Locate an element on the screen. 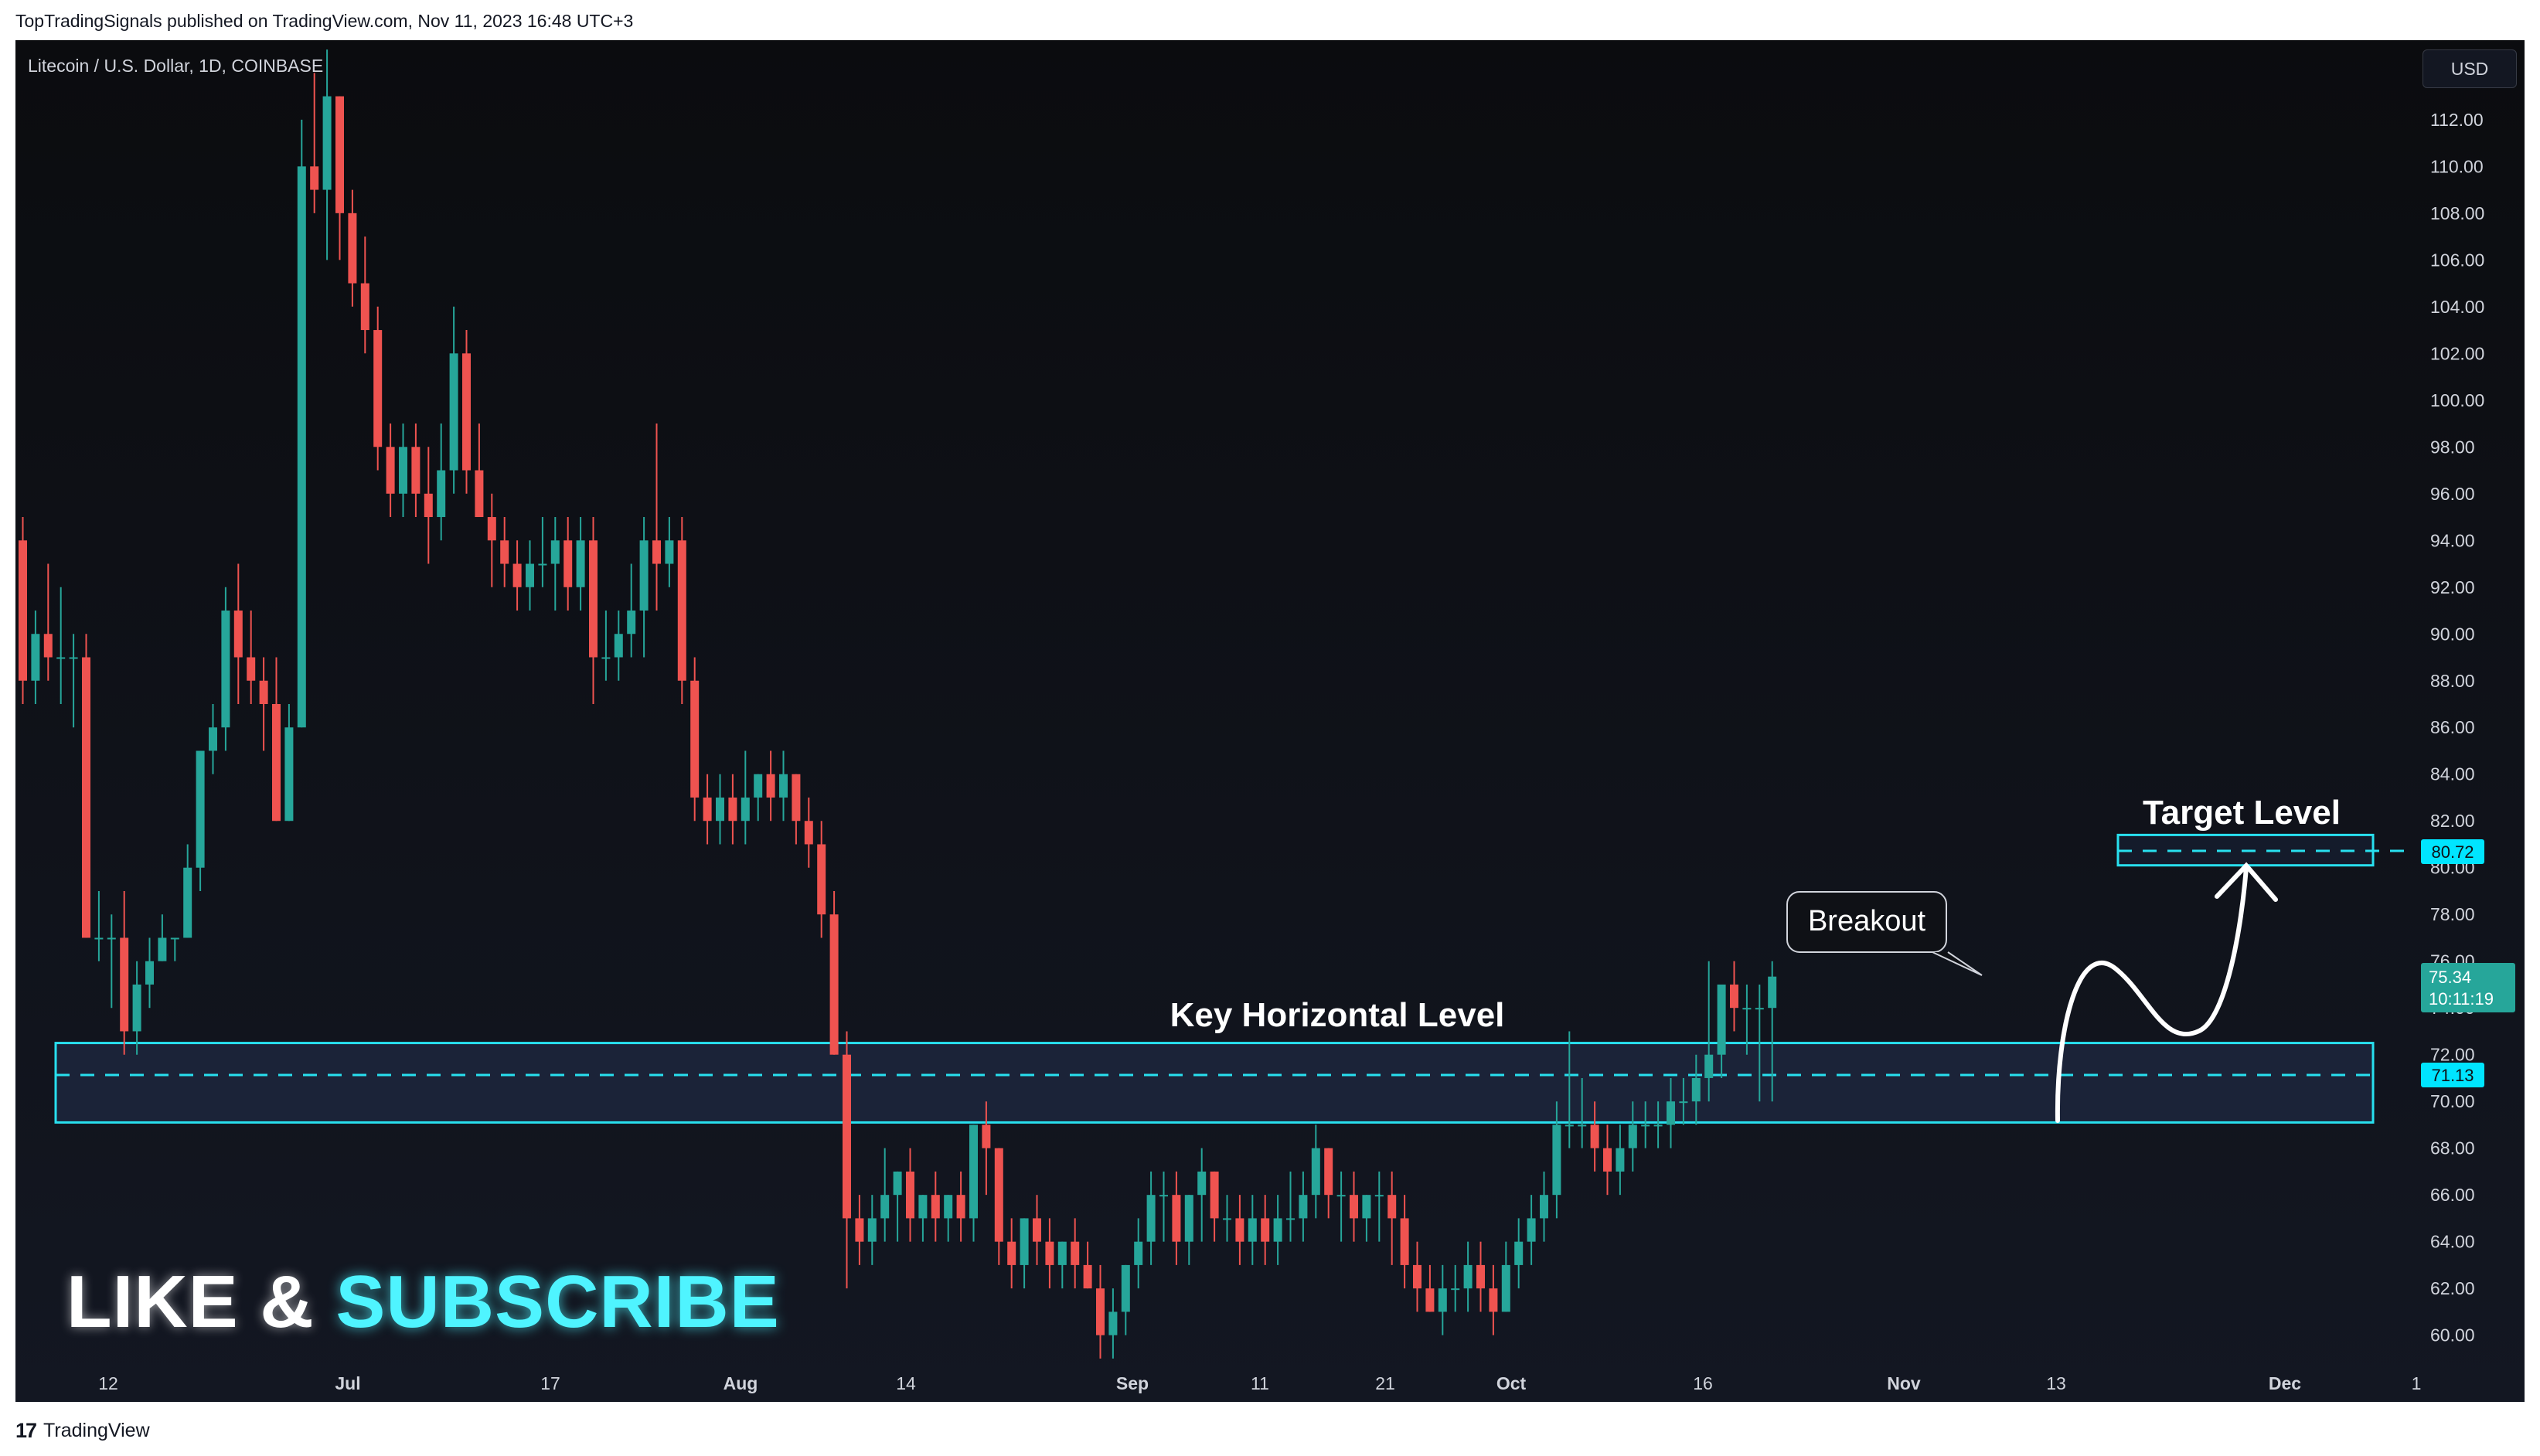 Image resolution: width=2540 pixels, height=1456 pixels. breakout-label: Breakout is located at coordinates (1867, 921).